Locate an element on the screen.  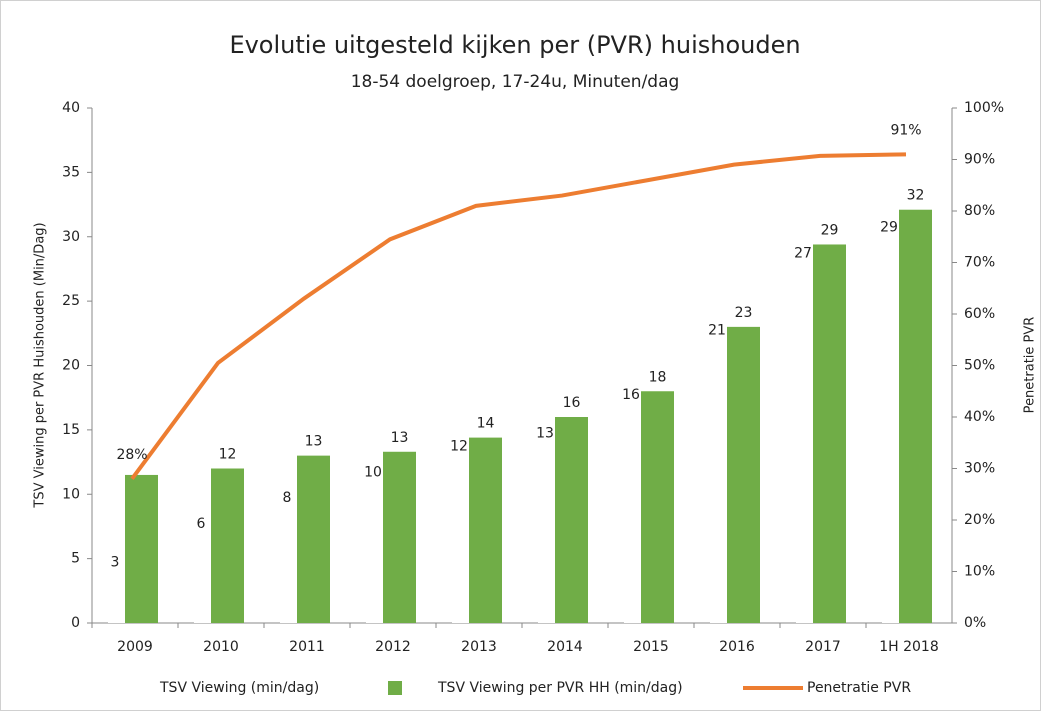
data-label: 14 is located at coordinates (486, 424).